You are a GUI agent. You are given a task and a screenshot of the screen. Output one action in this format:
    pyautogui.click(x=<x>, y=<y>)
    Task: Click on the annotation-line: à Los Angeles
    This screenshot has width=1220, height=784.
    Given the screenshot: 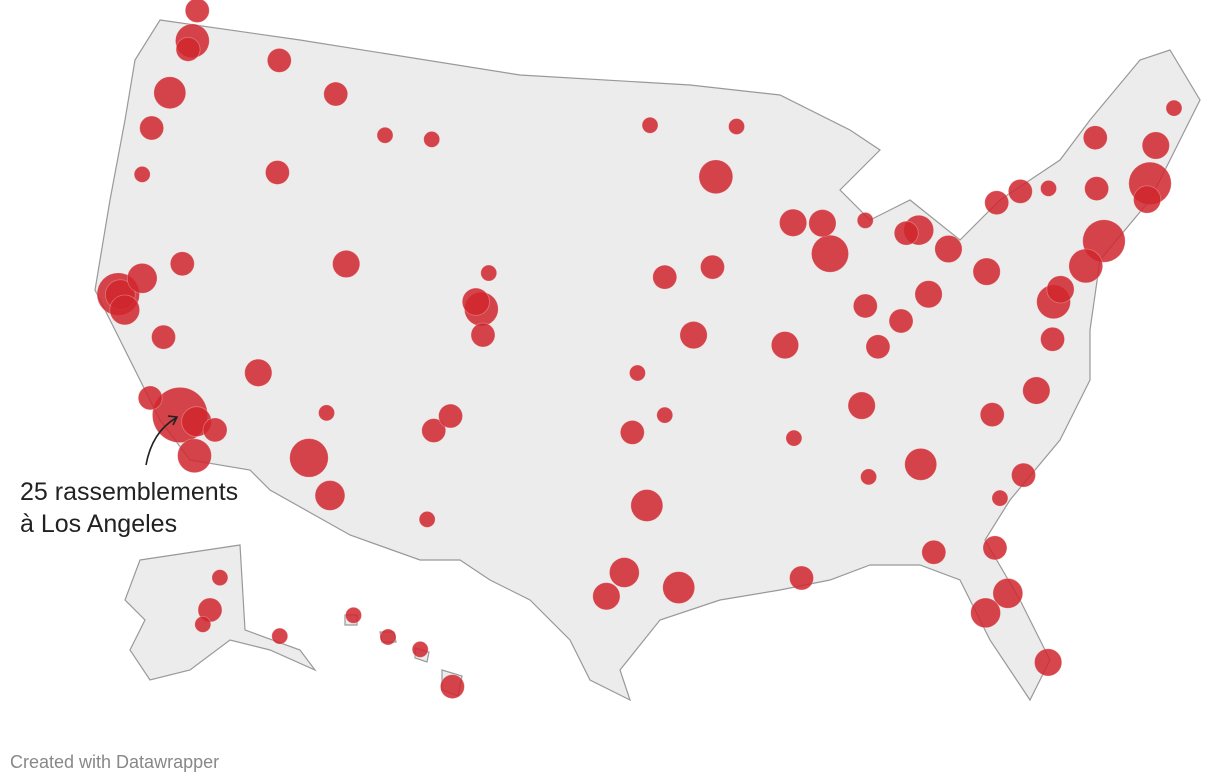 What is the action you would take?
    pyautogui.click(x=98, y=524)
    